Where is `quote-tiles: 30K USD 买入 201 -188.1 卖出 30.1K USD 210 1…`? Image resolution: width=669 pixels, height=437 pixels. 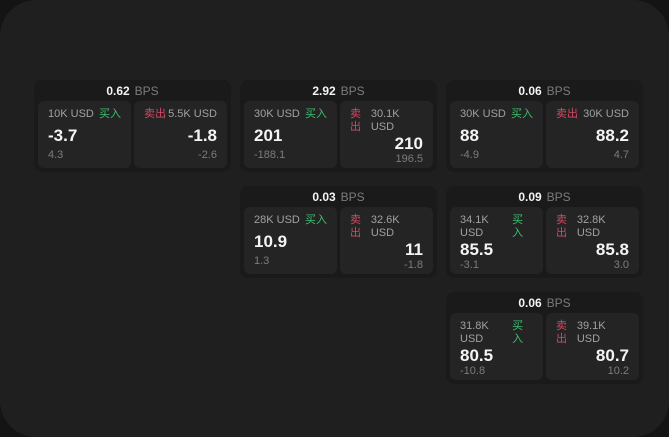 quote-tiles: 30K USD 买入 201 -188.1 卖出 30.1K USD 210 1… is located at coordinates (338, 134).